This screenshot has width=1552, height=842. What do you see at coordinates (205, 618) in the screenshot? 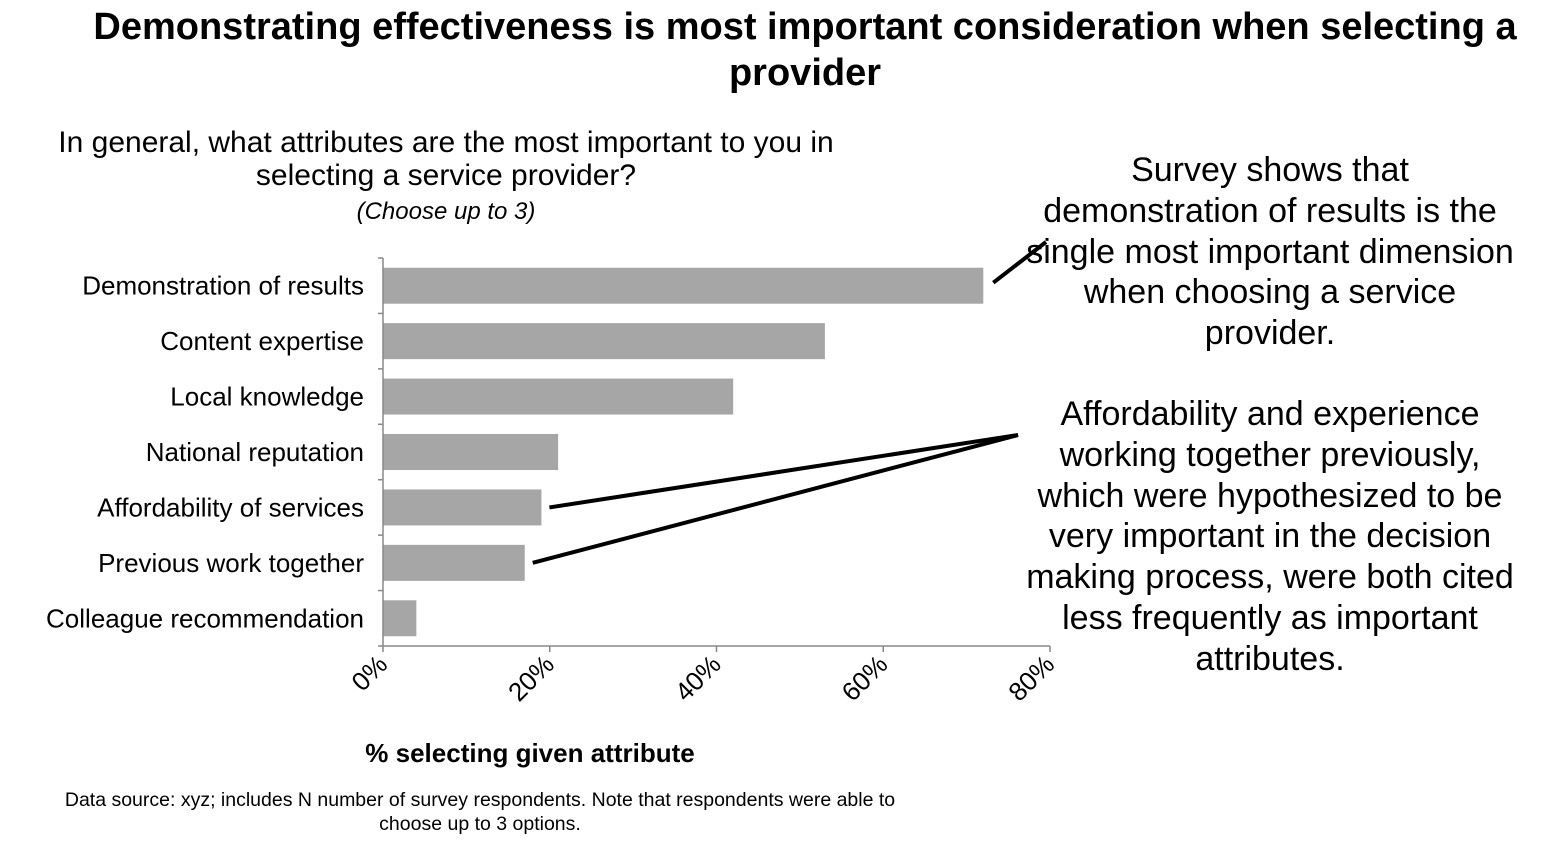
I see `category-label: Colleague recommendation` at bounding box center [205, 618].